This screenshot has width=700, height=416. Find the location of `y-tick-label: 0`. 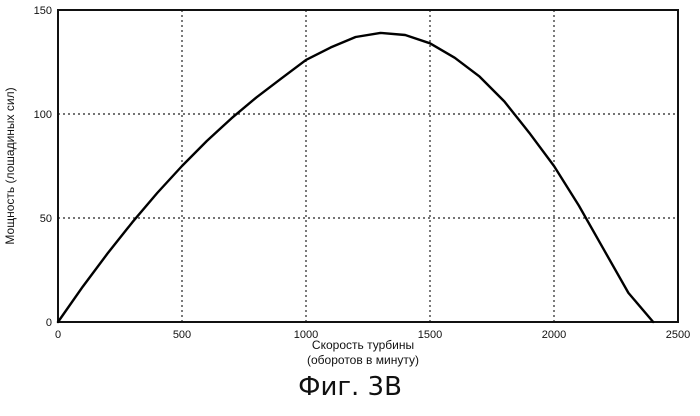

y-tick-label: 0 is located at coordinates (49, 323).